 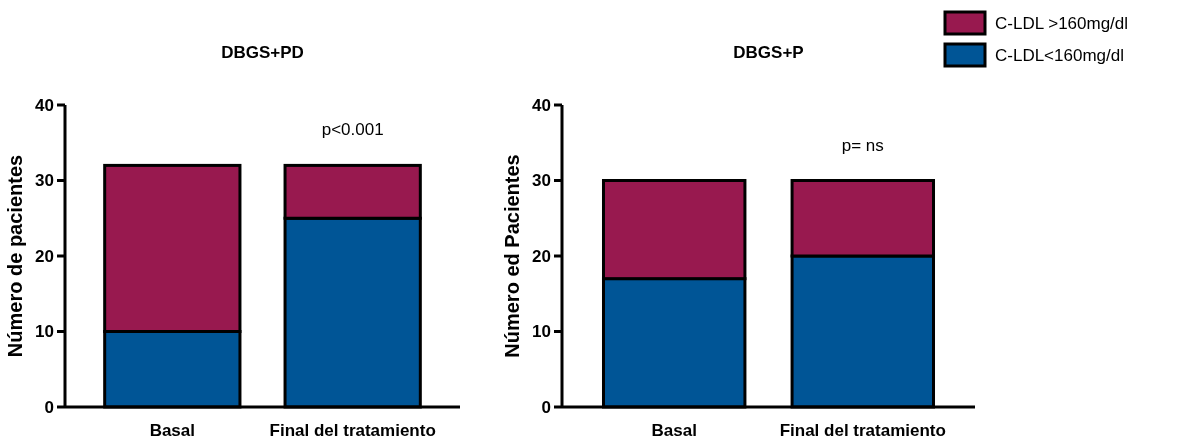 I want to click on y-axis-title: Número de pacientes, so click(x=15, y=256).